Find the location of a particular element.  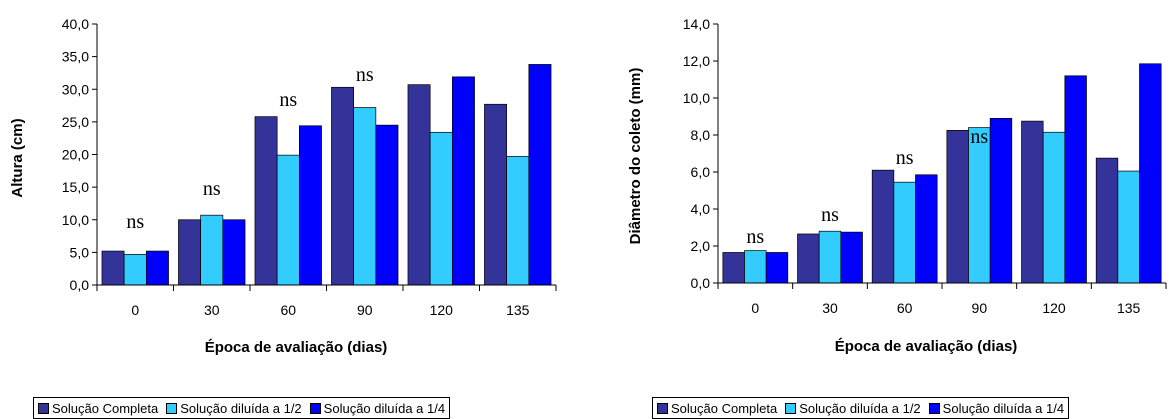

chart-diametro-xlabel: Época de avaliação (dias) is located at coordinates (926, 346).